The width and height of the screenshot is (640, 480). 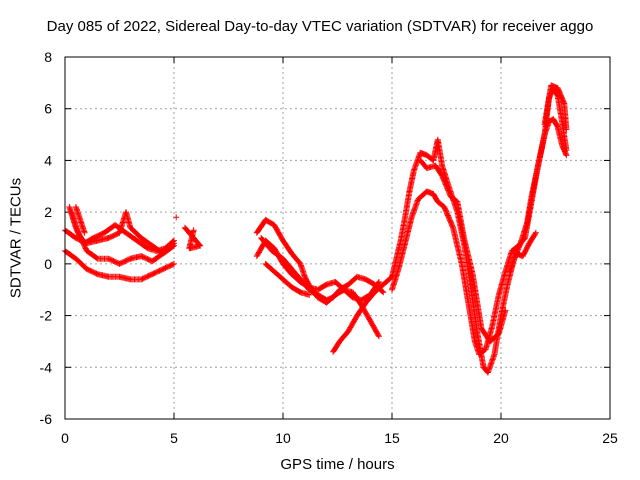 I want to click on x-tick-label: 10, so click(x=283, y=438).